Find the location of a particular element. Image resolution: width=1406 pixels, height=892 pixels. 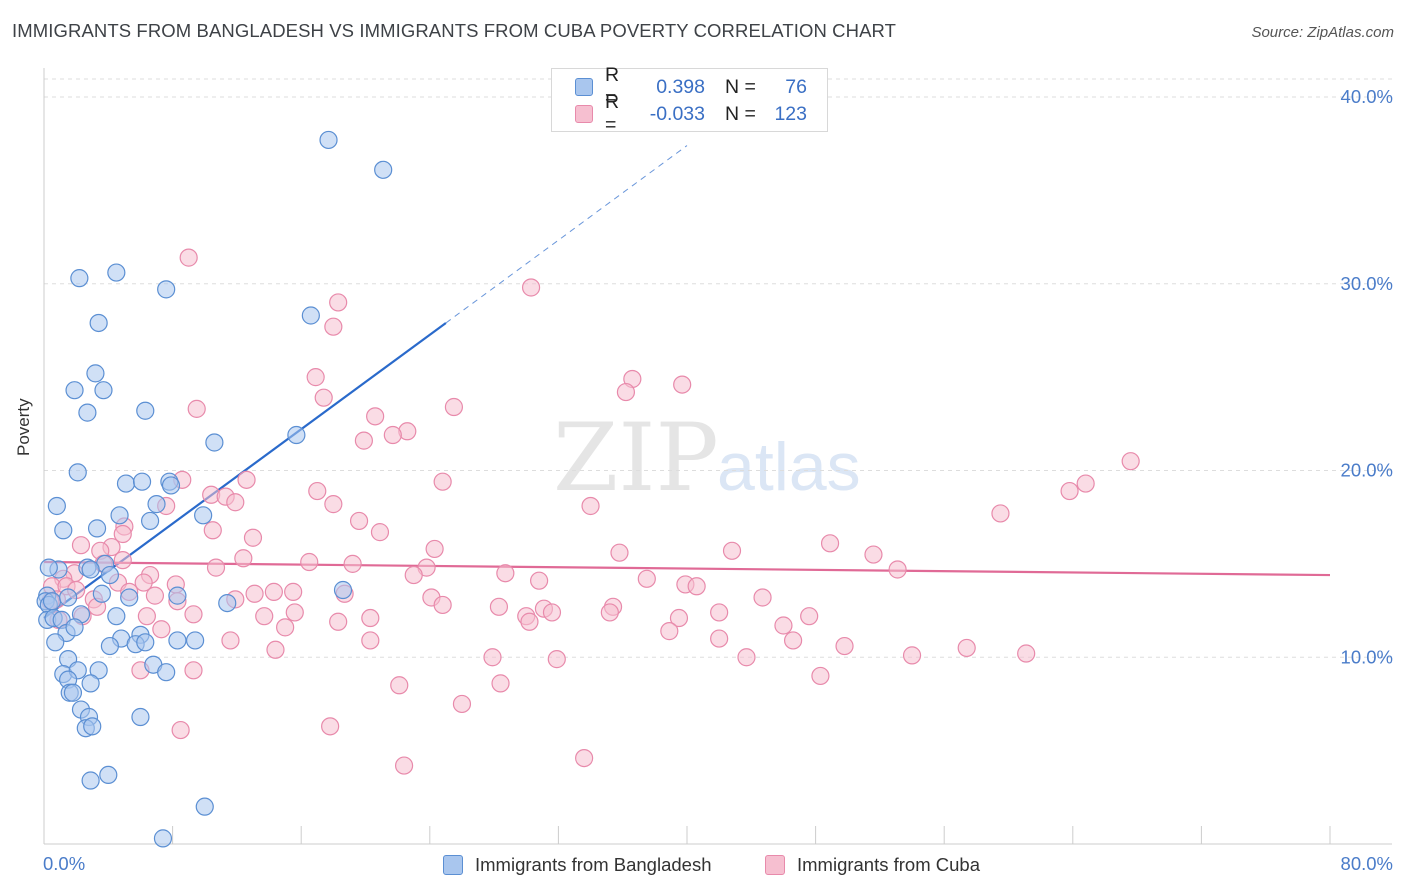

bottom-legend-label-bangladesh: Immigrants from Bangladesh is located at coordinates (593, 864).